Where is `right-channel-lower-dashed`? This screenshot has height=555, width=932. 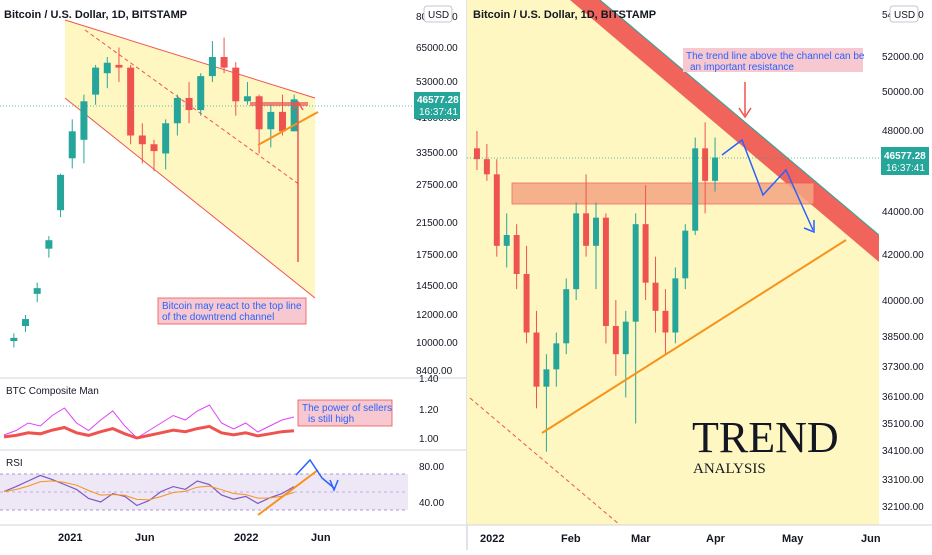 right-channel-lower-dashed is located at coordinates (545, 461).